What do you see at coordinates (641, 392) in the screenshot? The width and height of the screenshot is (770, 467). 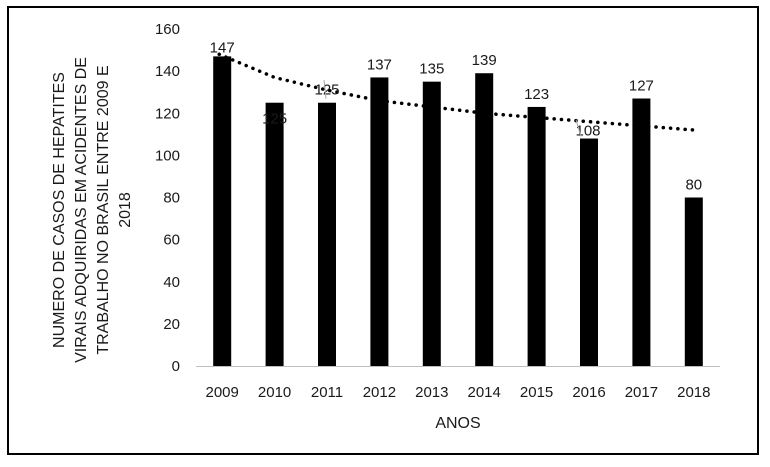 I see `x-tick-label: 2017` at bounding box center [641, 392].